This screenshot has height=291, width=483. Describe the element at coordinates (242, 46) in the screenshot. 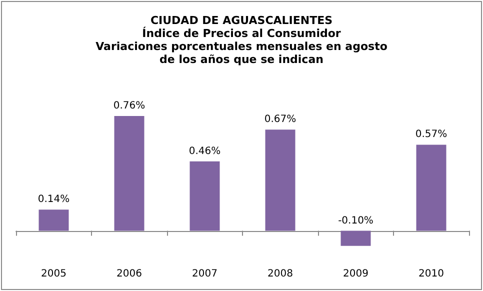

I see `chart-subtitle: Índice de Precios al Consumidor Variaciones porcentuales mensuales en agosto de los años que se indican` at that location.